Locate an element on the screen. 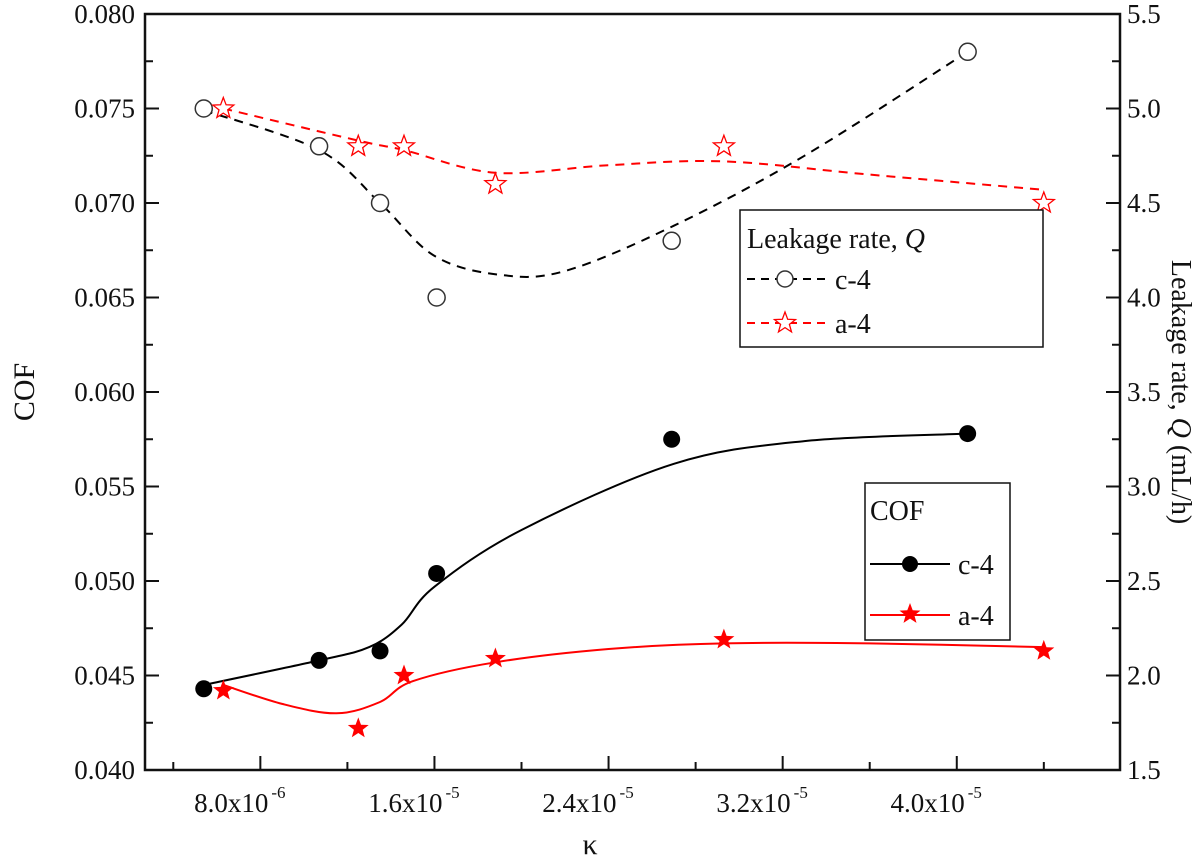 This screenshot has height=859, width=1200. y-right-tick-label: 1.5 is located at coordinates (1144, 770).